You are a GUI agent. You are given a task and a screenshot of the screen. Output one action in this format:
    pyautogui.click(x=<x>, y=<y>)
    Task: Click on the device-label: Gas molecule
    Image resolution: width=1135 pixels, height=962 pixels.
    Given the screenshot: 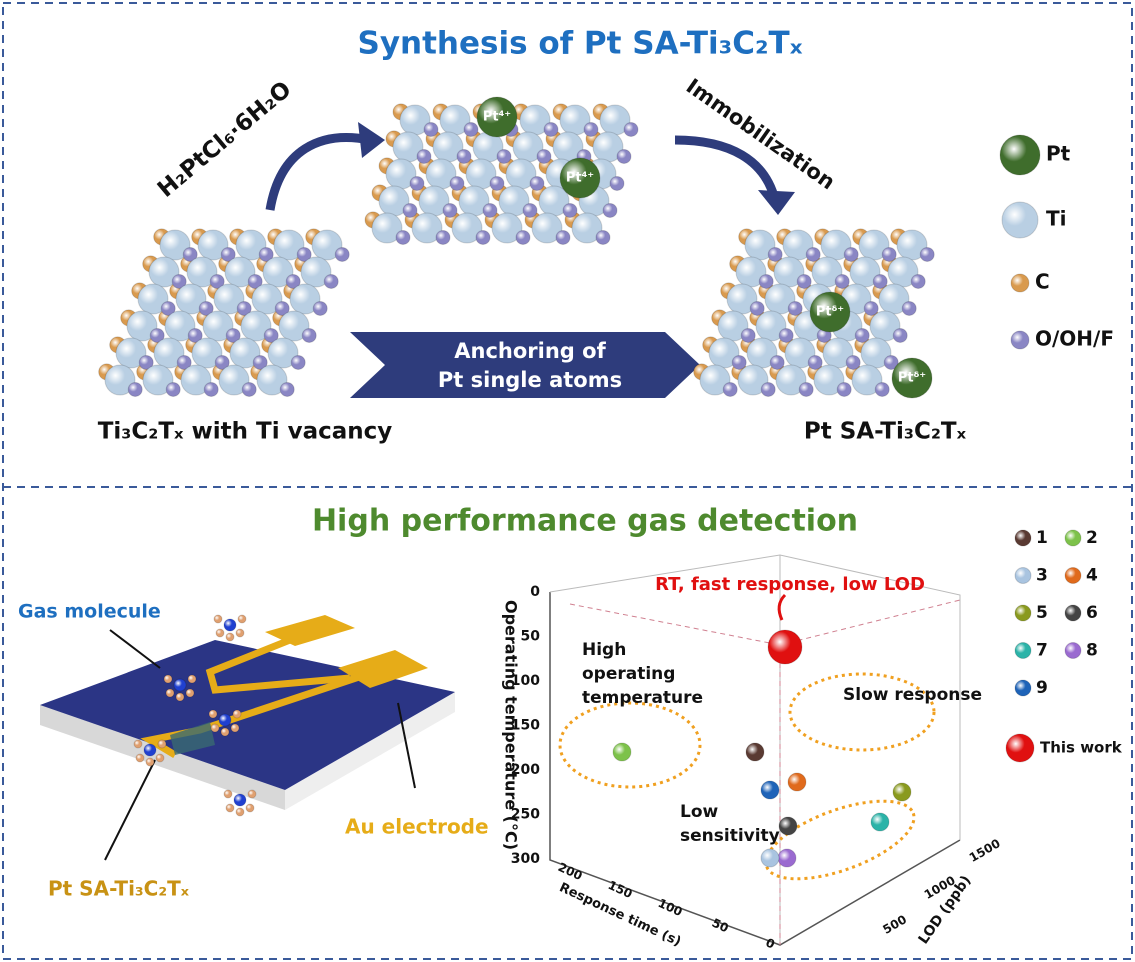 What is the action you would take?
    pyautogui.click(x=89, y=612)
    